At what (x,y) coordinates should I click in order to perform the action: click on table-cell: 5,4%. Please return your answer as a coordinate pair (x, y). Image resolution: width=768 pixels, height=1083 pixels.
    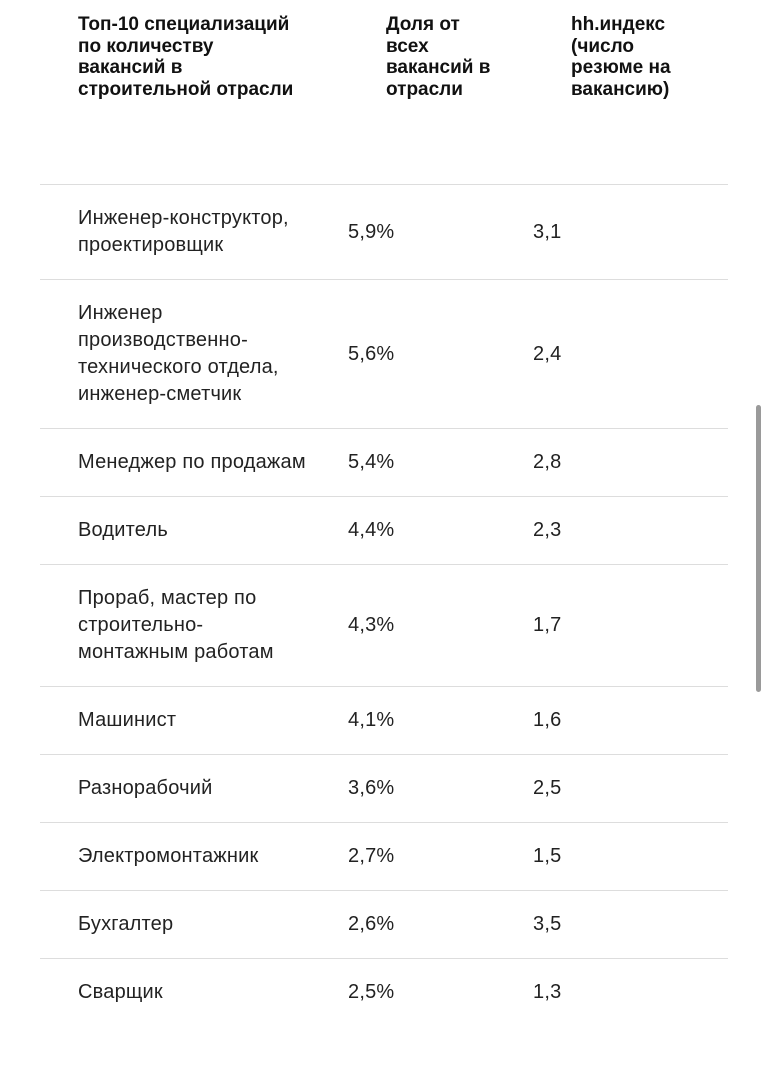
    Looking at the image, I should click on (371, 462).